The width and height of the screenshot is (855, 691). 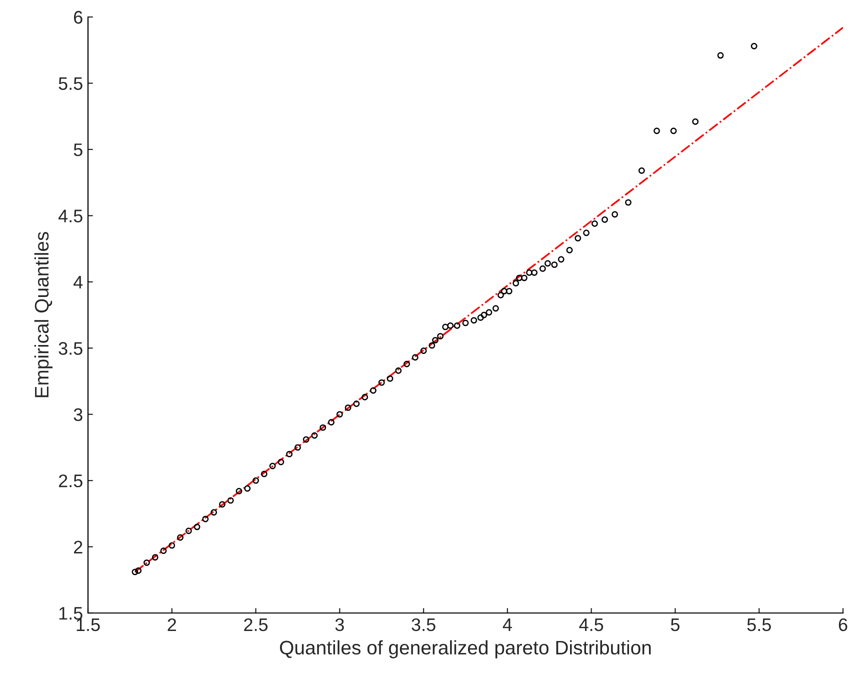 I want to click on y-tick-label: 4.5, so click(x=70, y=216).